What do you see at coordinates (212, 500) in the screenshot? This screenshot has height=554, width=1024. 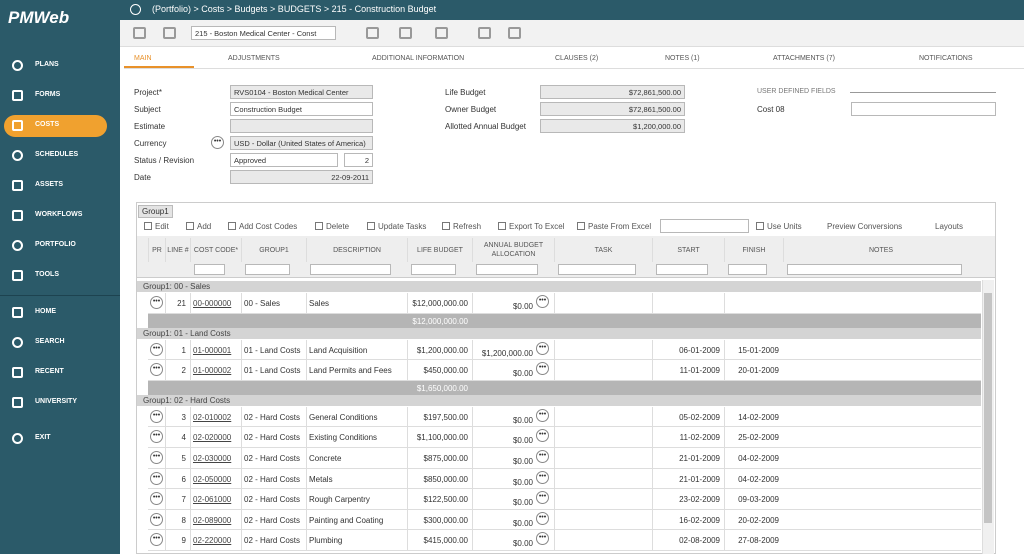 I see `grid-cell: 02-061000` at bounding box center [212, 500].